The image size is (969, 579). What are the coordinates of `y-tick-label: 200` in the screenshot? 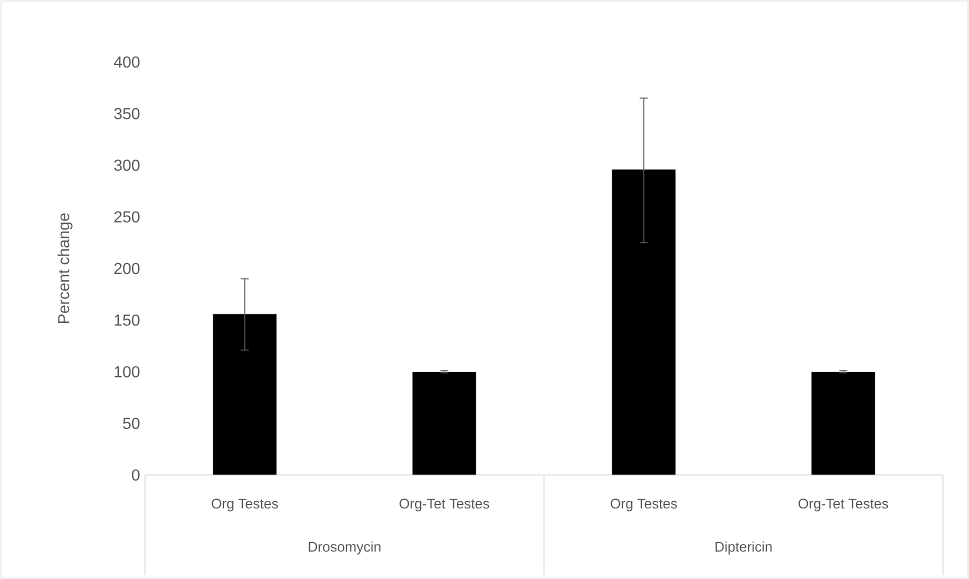 It's located at (127, 268).